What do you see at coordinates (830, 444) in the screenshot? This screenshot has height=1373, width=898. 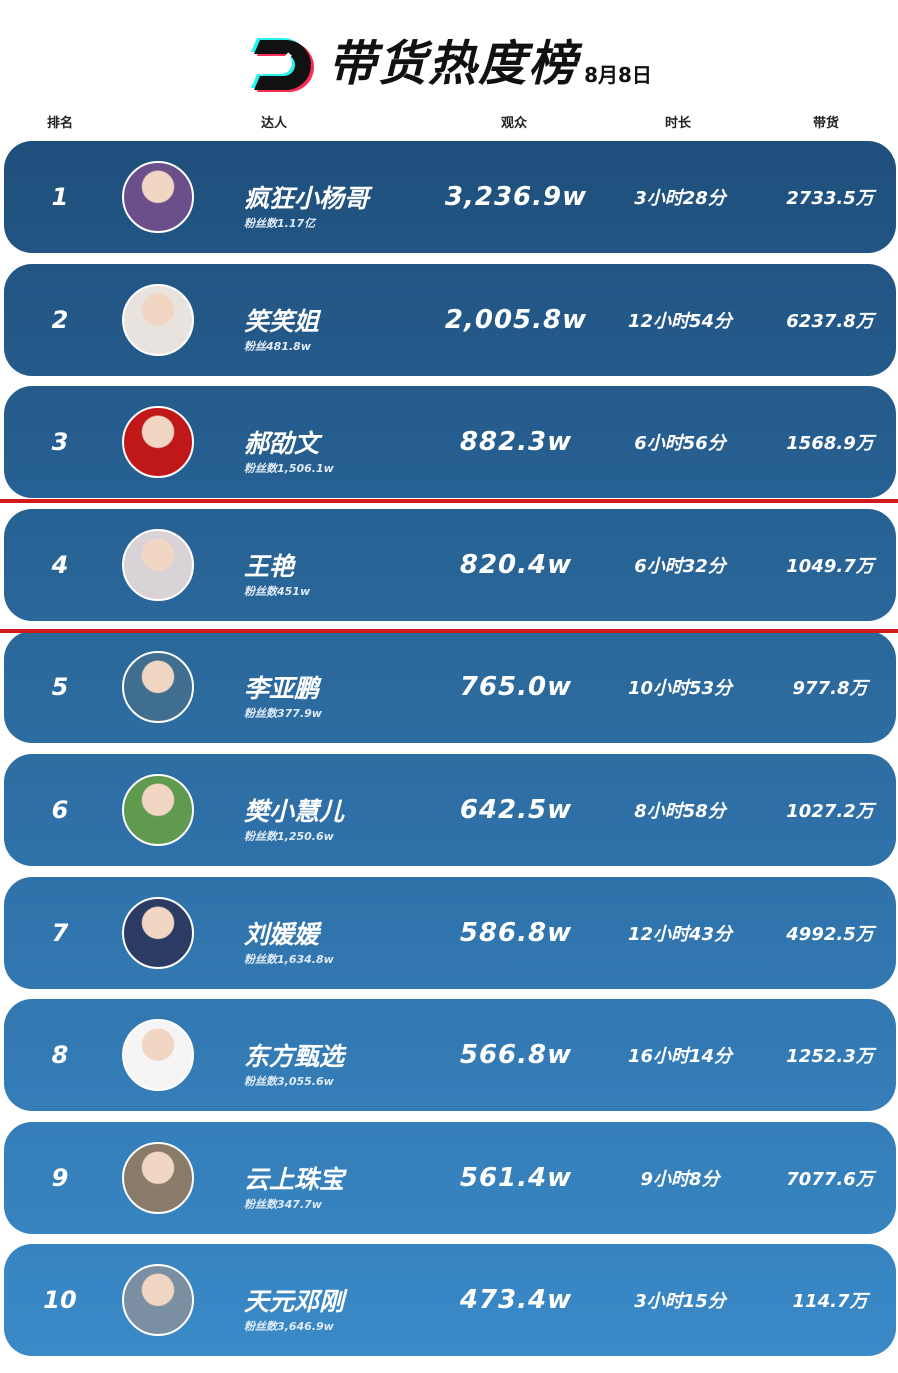 I see `sales-value: 1568.9万` at bounding box center [830, 444].